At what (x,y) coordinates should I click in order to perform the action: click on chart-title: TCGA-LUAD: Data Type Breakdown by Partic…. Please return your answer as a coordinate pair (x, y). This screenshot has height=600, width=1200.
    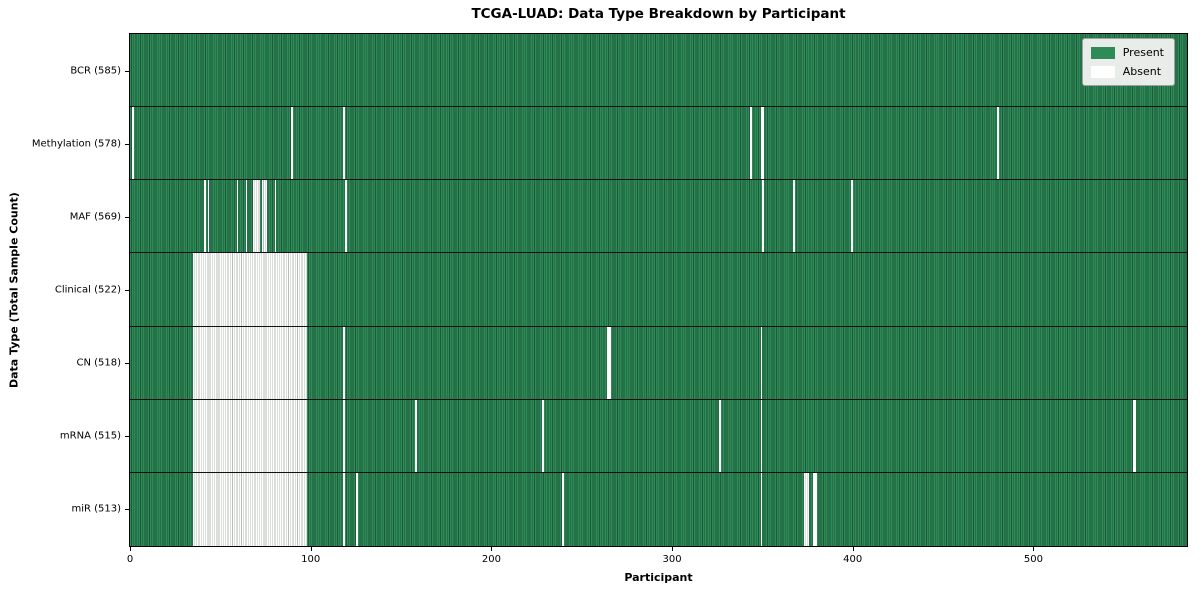
    Looking at the image, I should click on (658, 14).